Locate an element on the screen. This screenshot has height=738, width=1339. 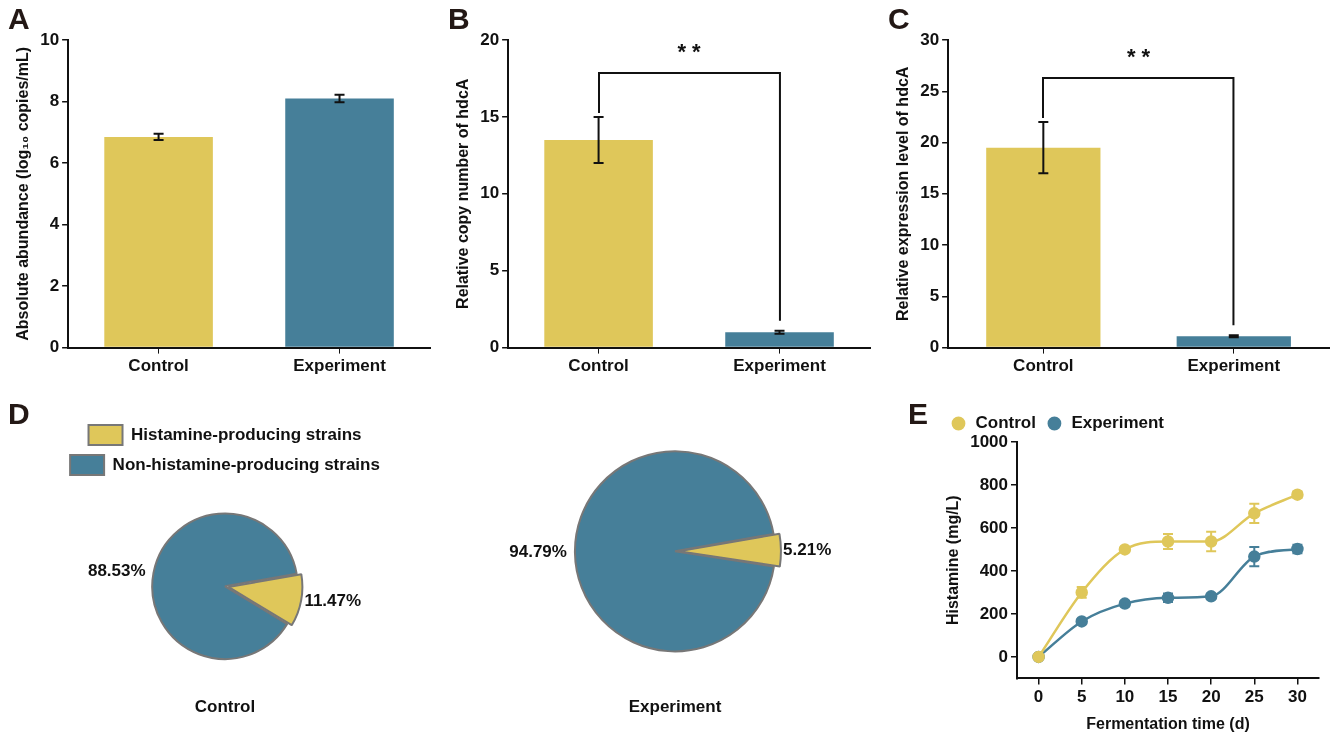
legend-label: Control is located at coordinates (1005, 423).